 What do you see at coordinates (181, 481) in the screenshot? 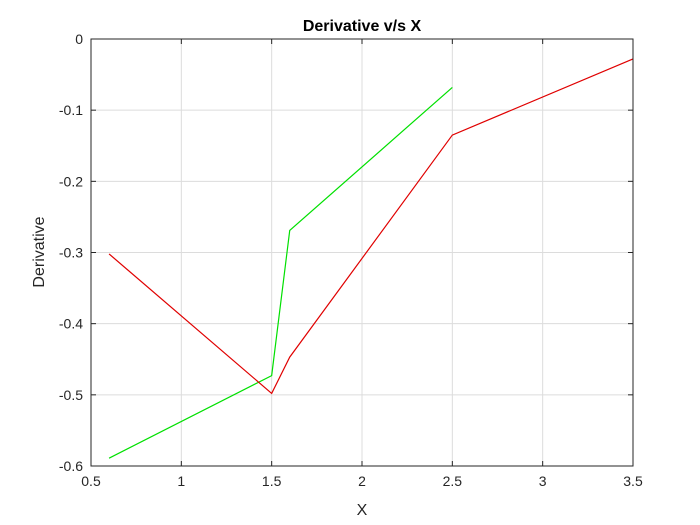
I see `x-tick-label: 1` at bounding box center [181, 481].